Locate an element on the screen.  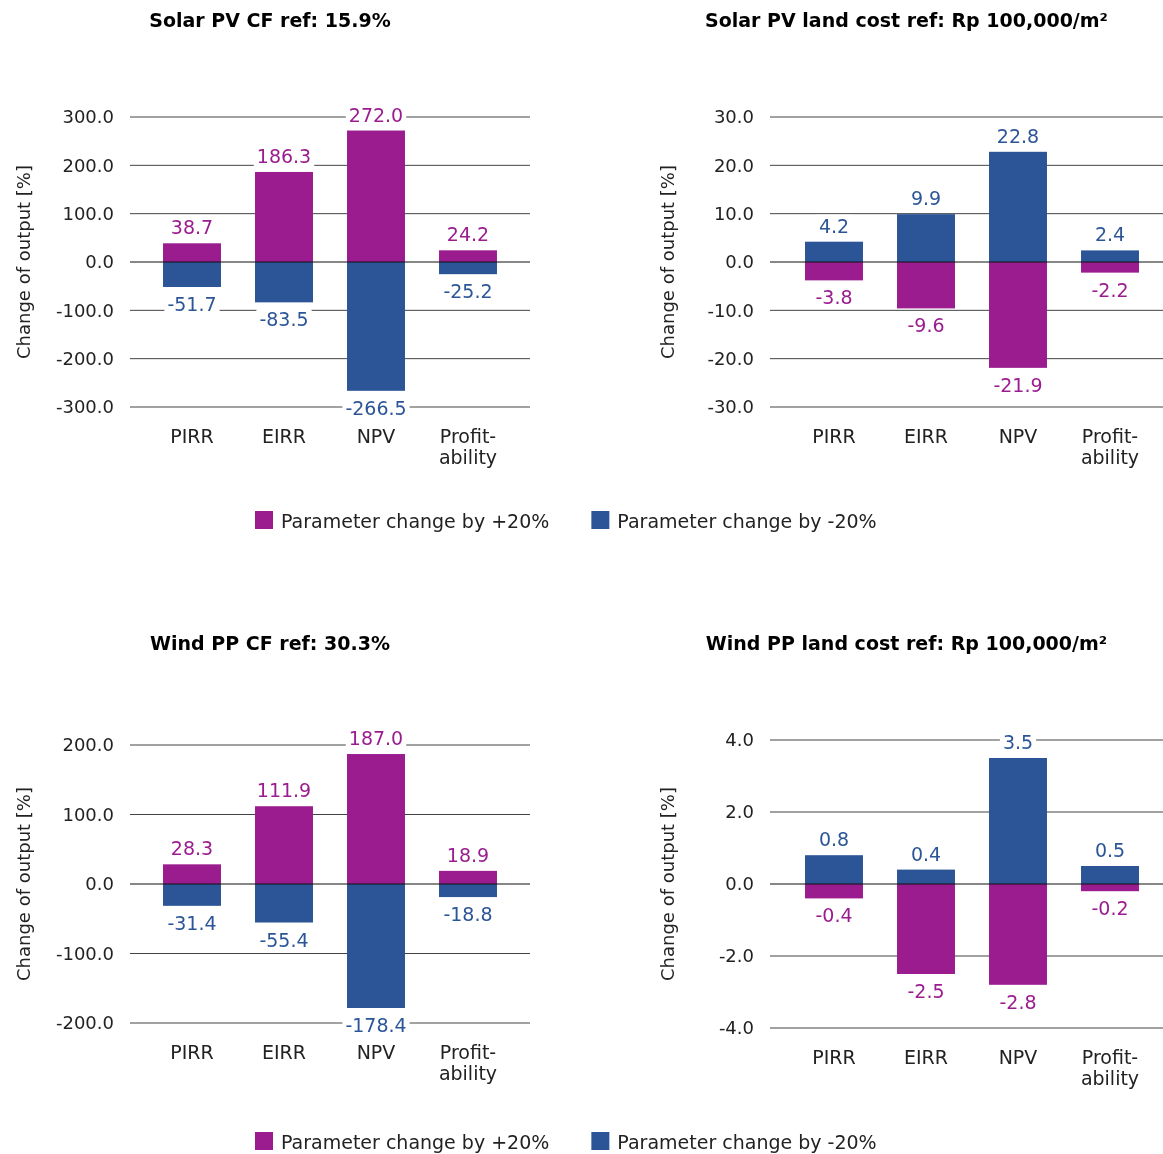
data-label: -51.7 is located at coordinates (192, 303).